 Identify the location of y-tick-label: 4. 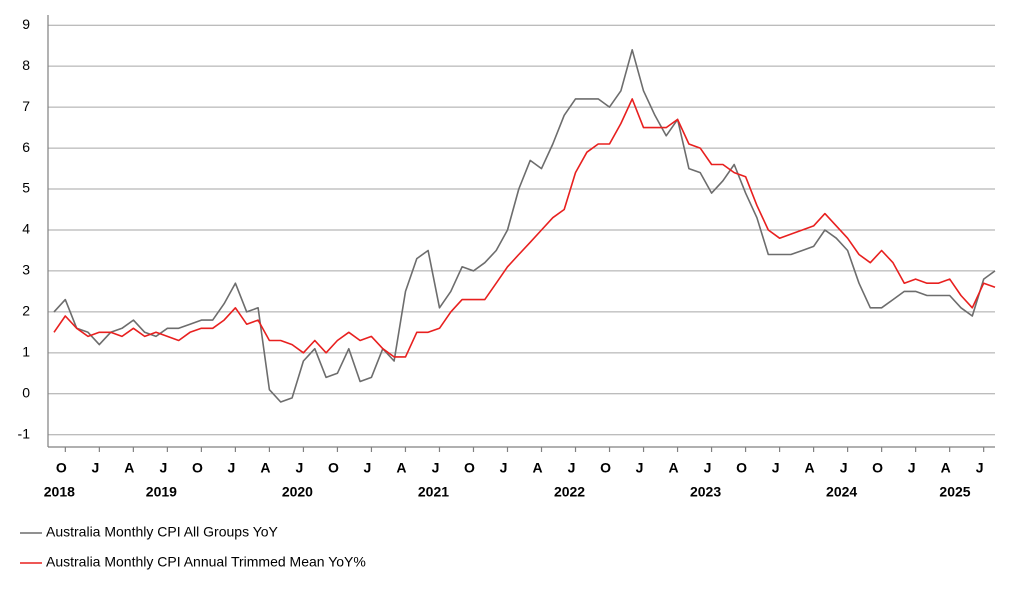
(26, 229).